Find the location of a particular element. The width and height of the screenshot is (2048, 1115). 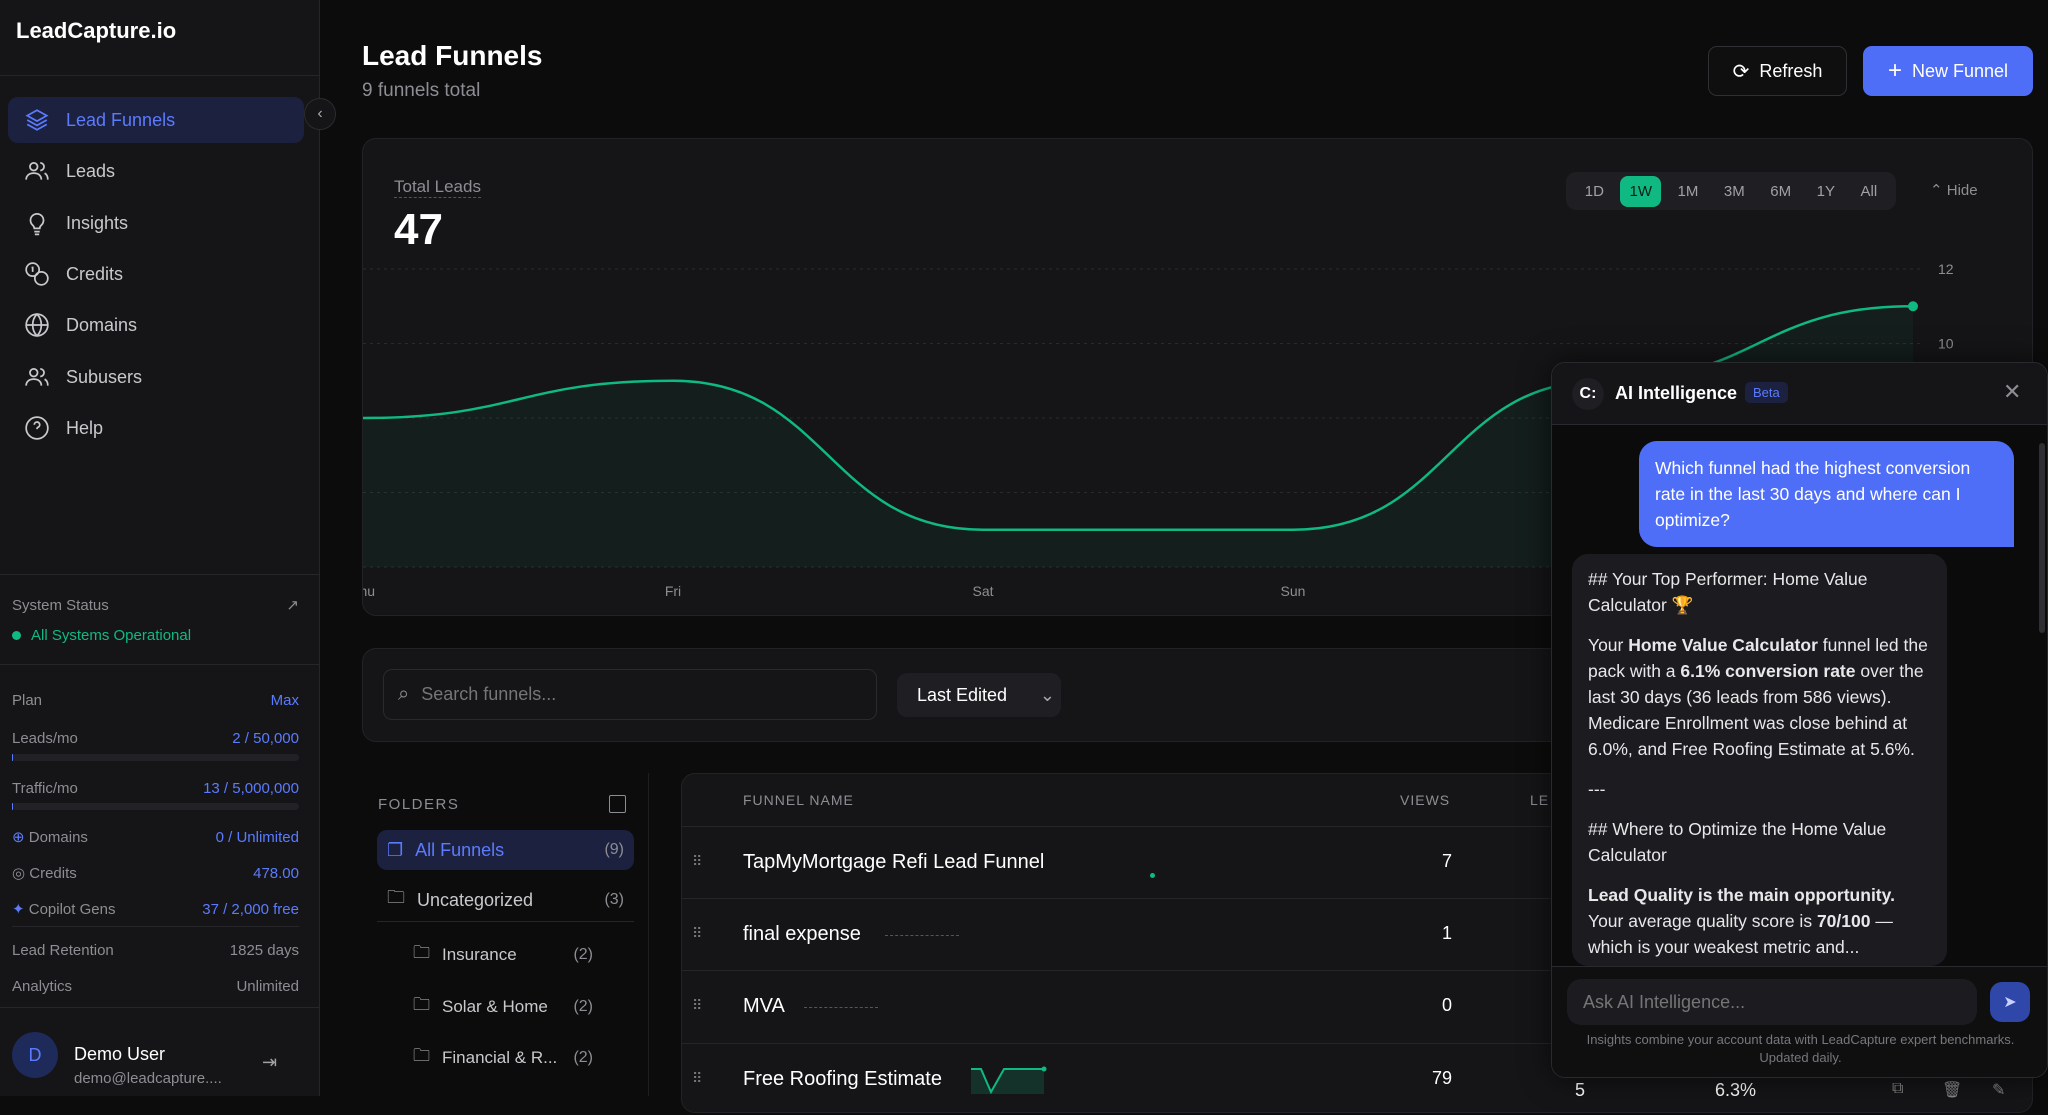

copilot-label-wrap: ✦ Copilot Gens is located at coordinates (63, 909).